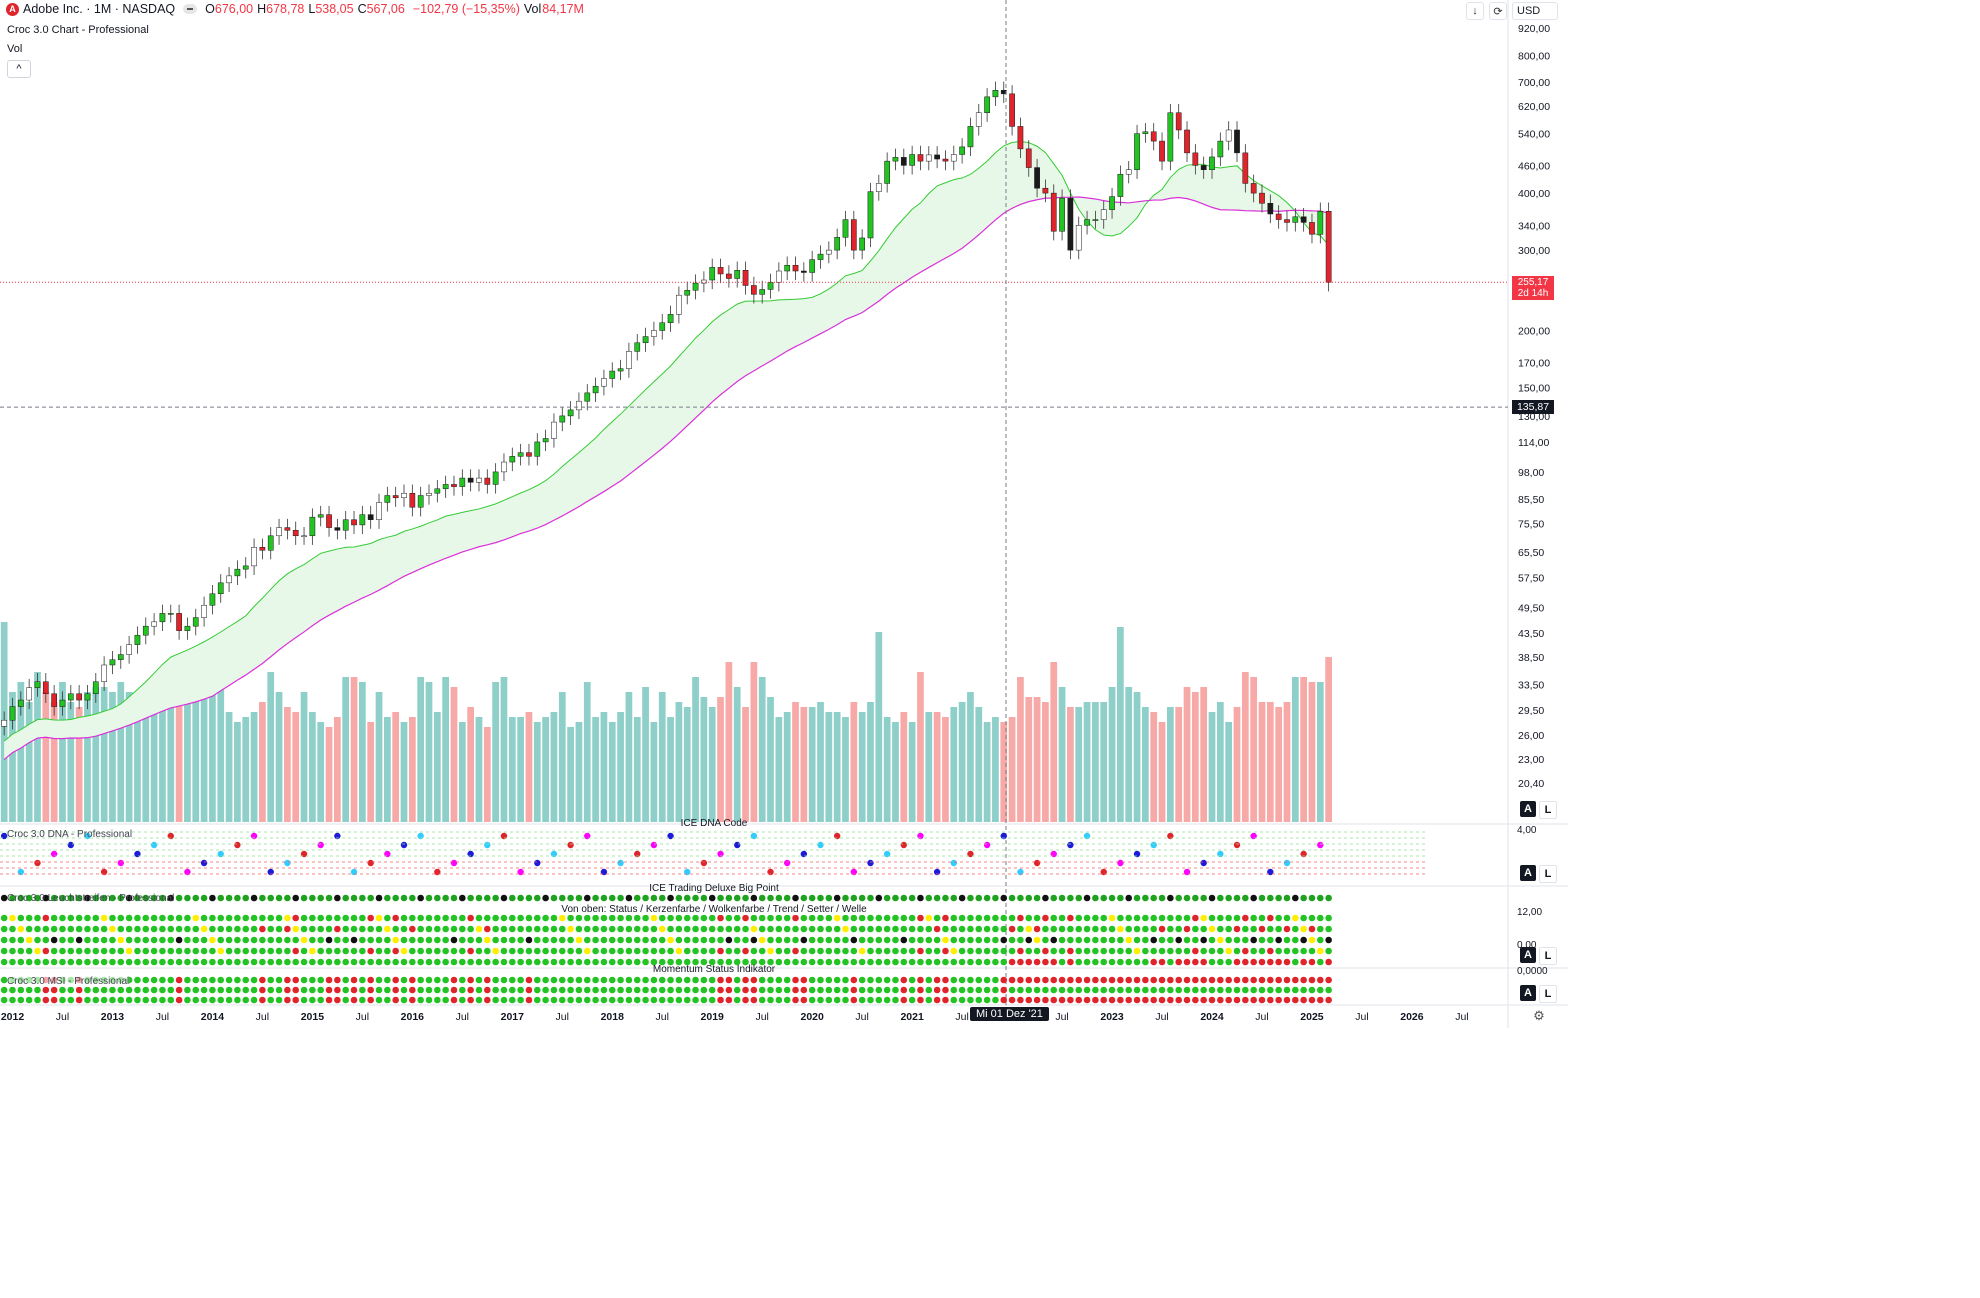 The height and width of the screenshot is (1298, 1980). Describe the element at coordinates (1528, 873) in the screenshot. I see `dna-auto-button: A` at that location.